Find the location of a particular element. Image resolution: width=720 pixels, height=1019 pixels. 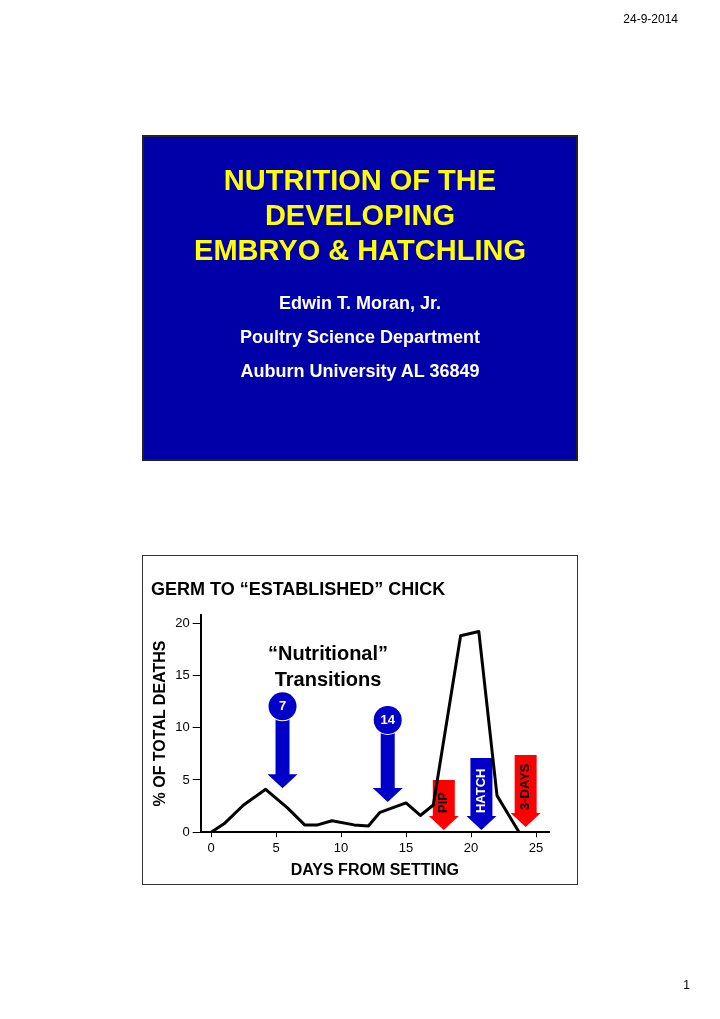

x-tick-label: 25 is located at coordinates (536, 847).